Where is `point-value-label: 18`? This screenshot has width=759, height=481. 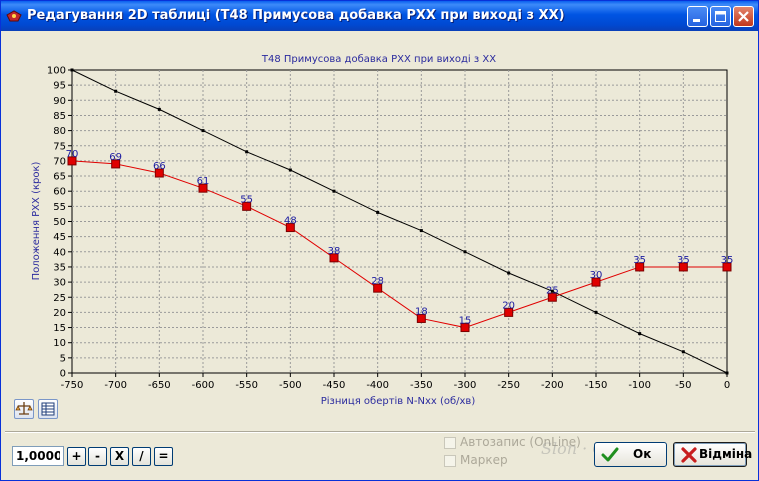
point-value-label: 18 is located at coordinates (421, 311).